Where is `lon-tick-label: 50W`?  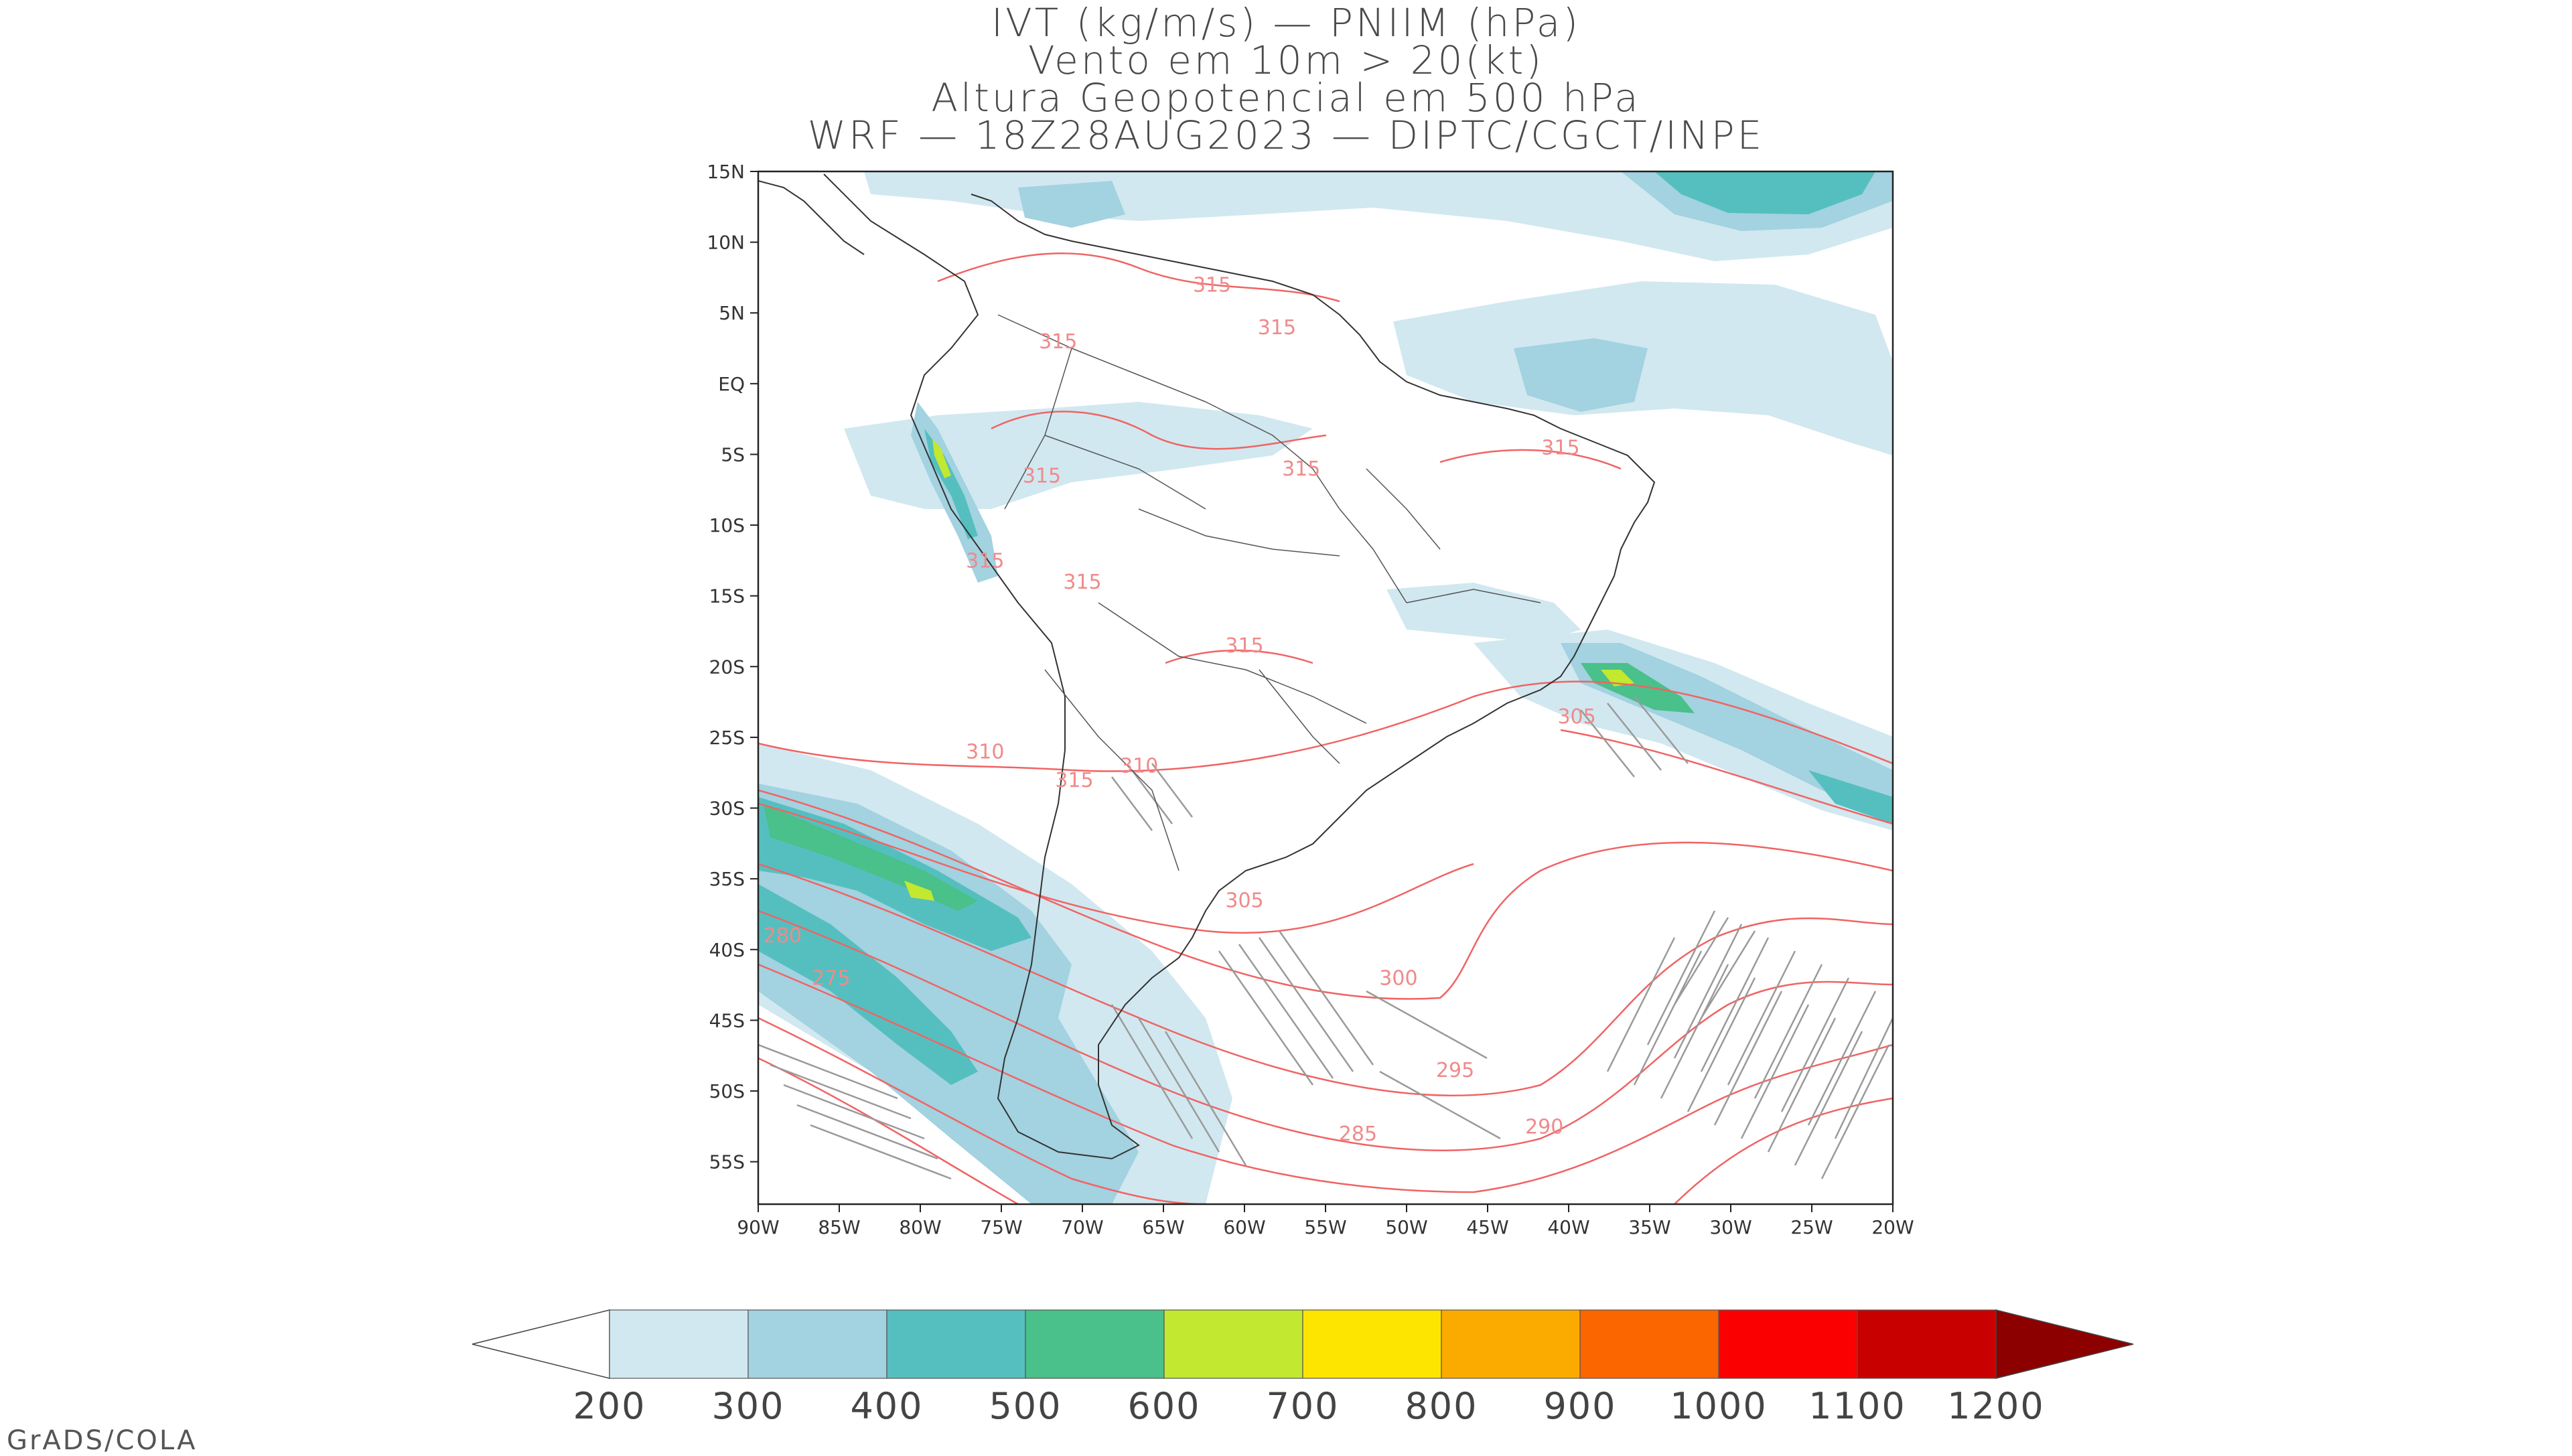 lon-tick-label: 50W is located at coordinates (1406, 1227).